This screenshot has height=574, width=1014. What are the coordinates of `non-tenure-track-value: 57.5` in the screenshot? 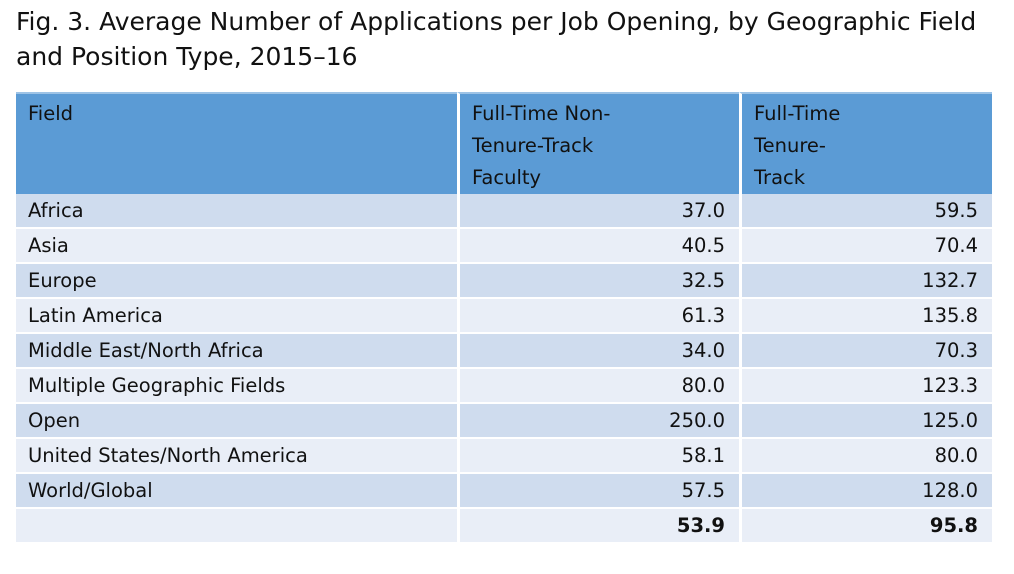 It's located at (598, 491).